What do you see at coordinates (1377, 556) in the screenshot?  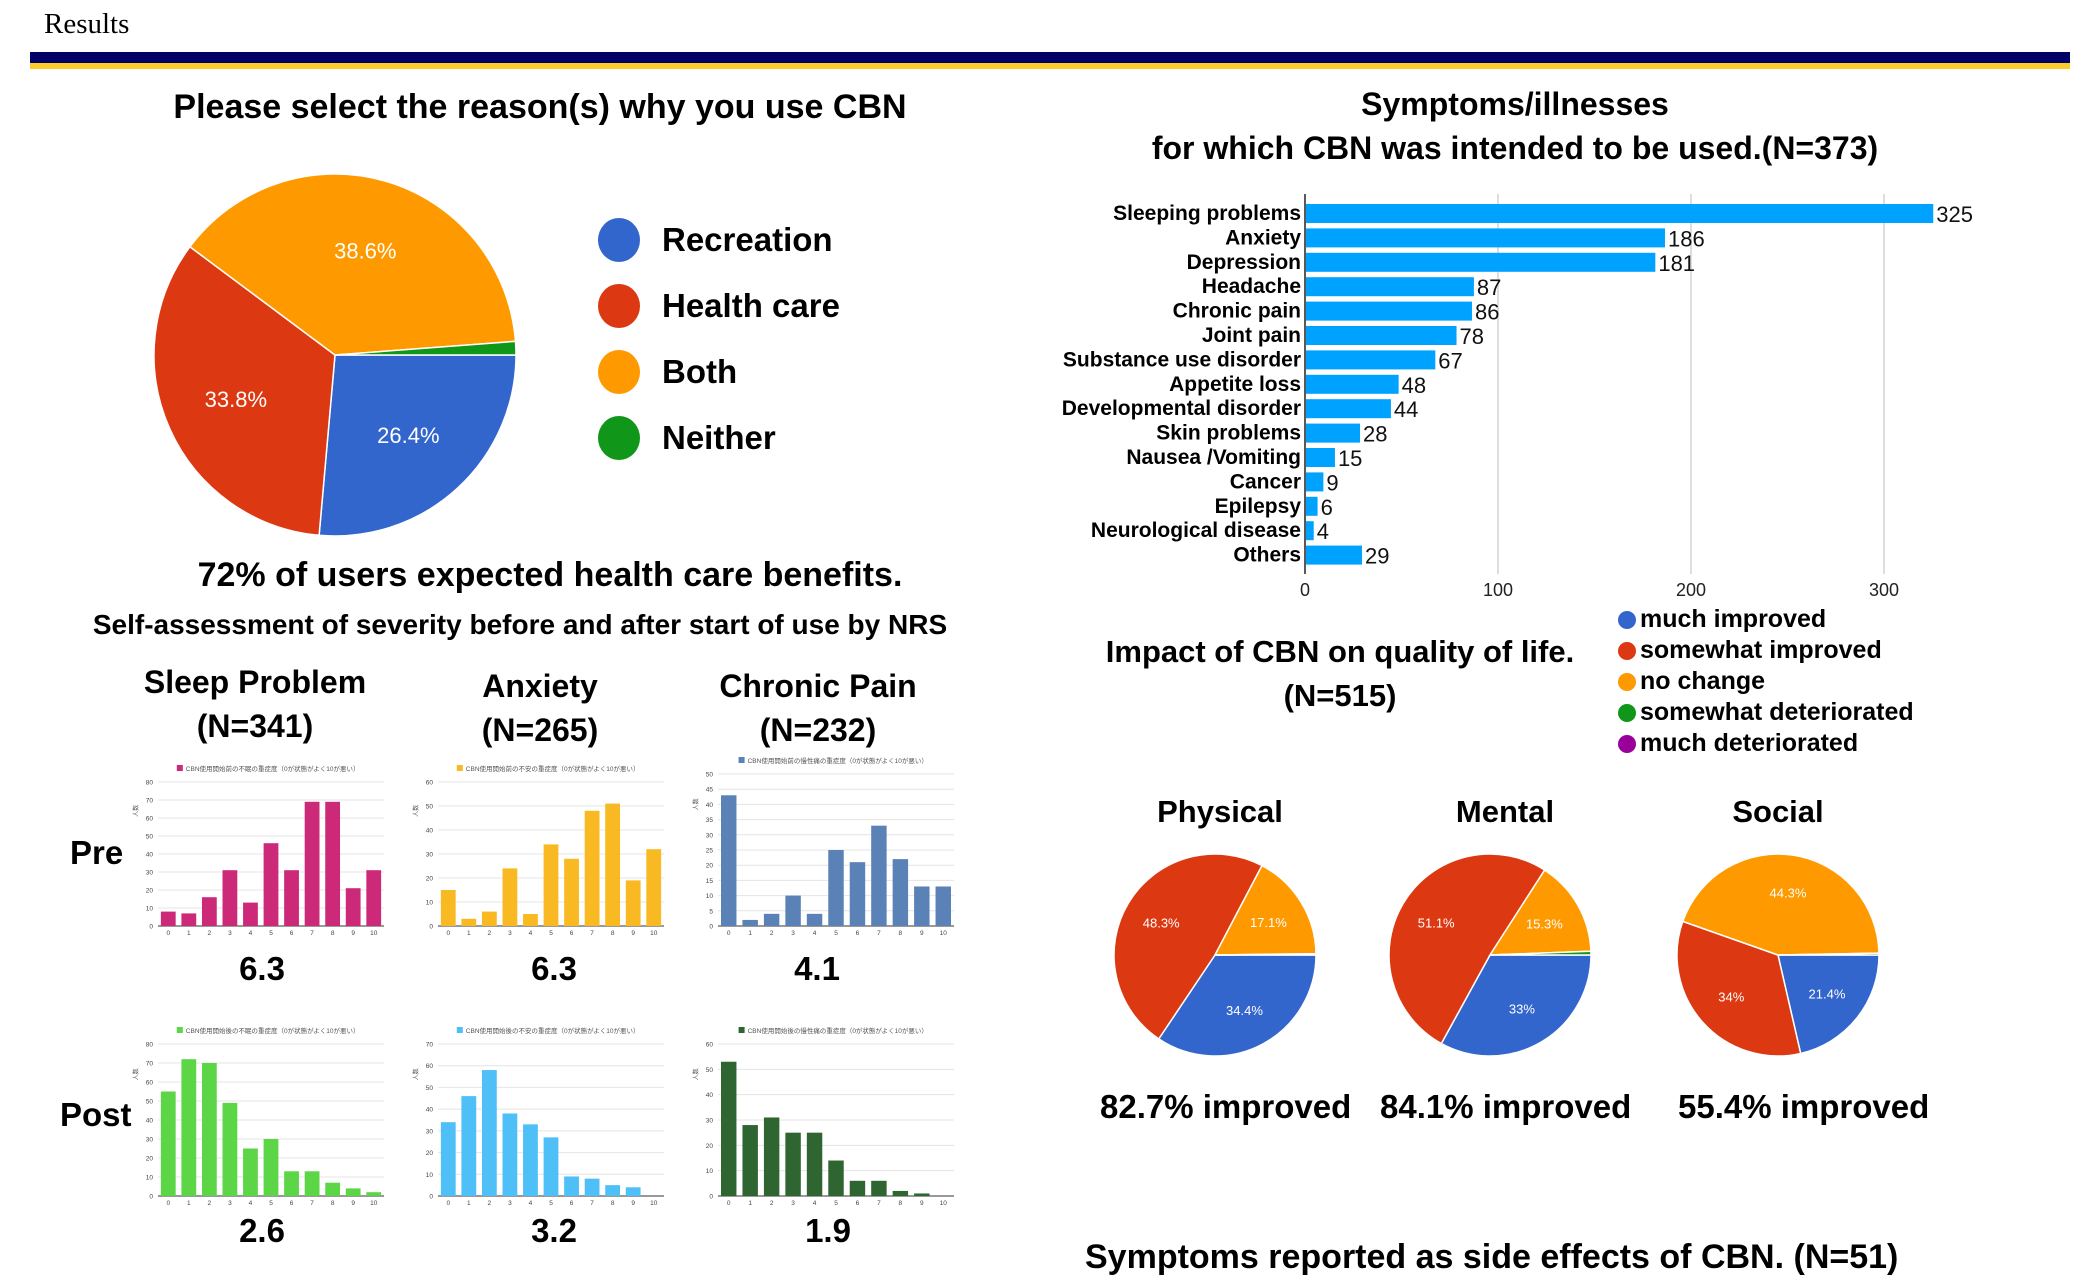 I see `value-label: 29` at bounding box center [1377, 556].